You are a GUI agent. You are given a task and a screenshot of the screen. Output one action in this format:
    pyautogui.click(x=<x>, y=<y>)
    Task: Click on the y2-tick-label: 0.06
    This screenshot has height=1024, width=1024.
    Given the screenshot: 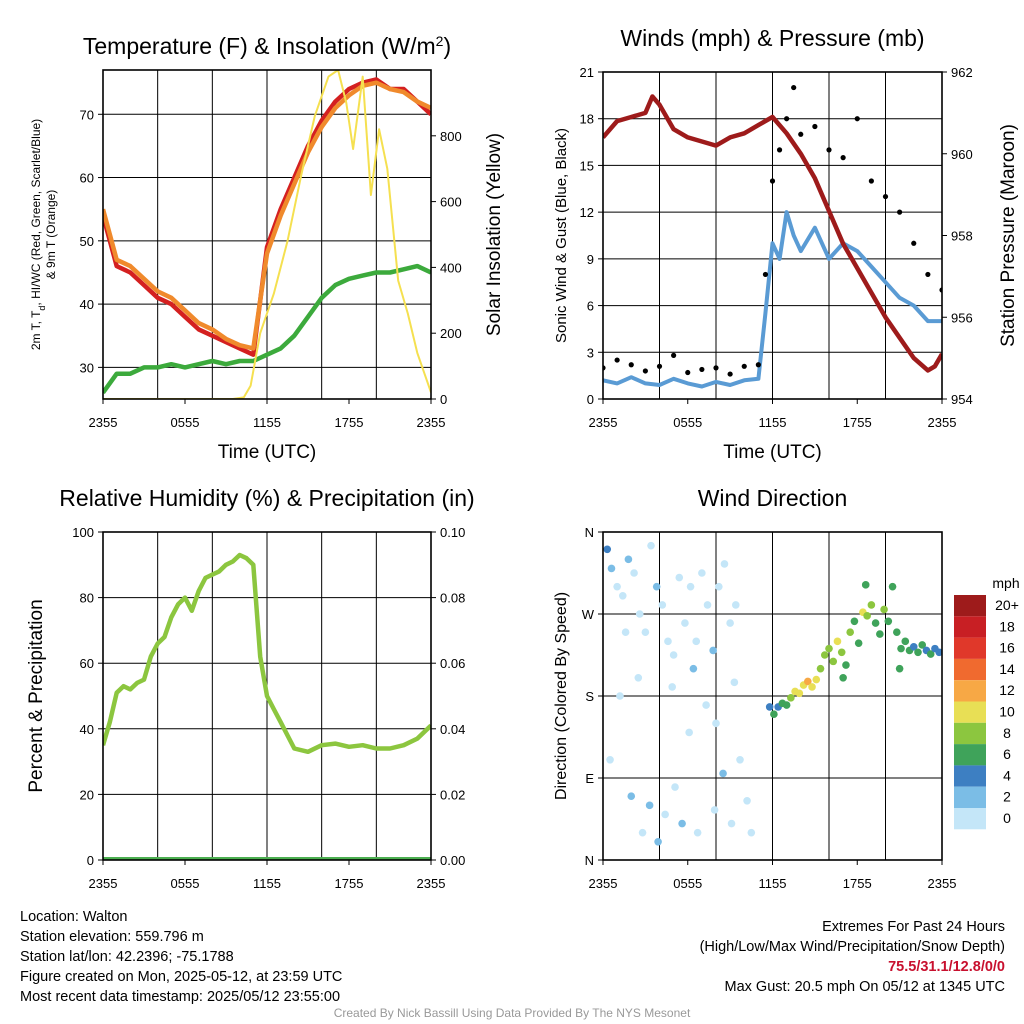 What is the action you would take?
    pyautogui.click(x=452, y=663)
    